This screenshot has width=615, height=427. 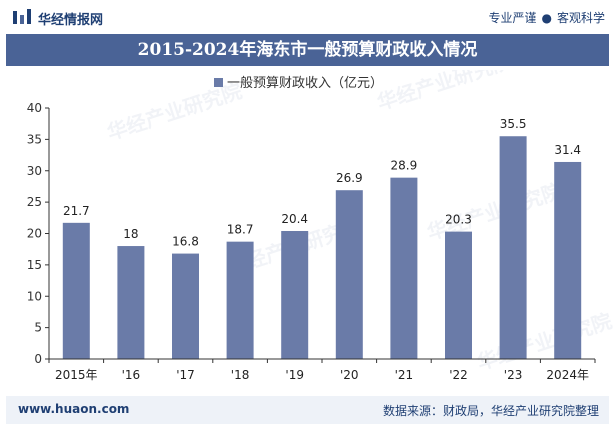 I want to click on x-tick-label-8: '23, so click(x=513, y=375).